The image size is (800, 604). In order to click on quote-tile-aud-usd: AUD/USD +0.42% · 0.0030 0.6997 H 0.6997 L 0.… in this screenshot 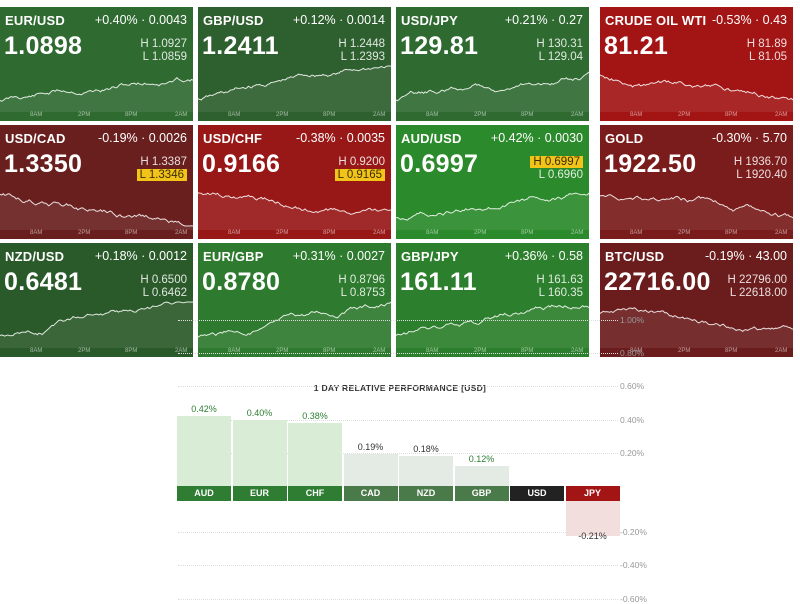, I will do `click(492, 182)`.